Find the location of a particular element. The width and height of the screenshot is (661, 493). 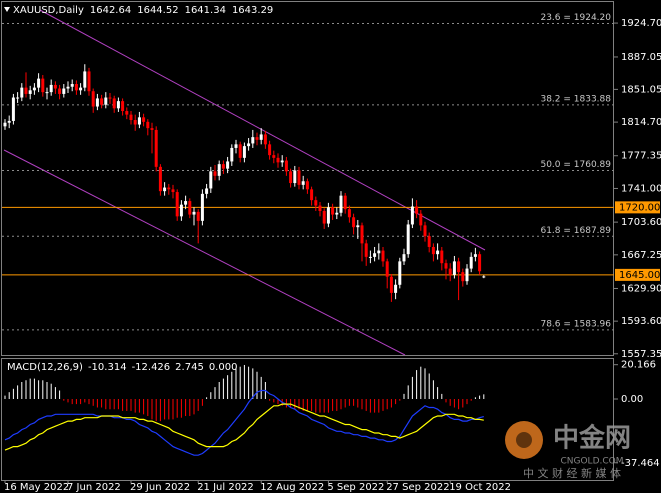

x-tick-label: 5 Sep 2022 is located at coordinates (355, 487).